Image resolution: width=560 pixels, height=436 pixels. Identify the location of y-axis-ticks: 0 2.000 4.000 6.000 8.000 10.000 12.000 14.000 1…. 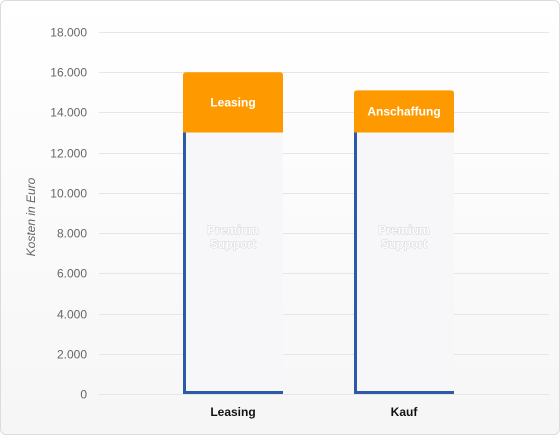
(68, 214).